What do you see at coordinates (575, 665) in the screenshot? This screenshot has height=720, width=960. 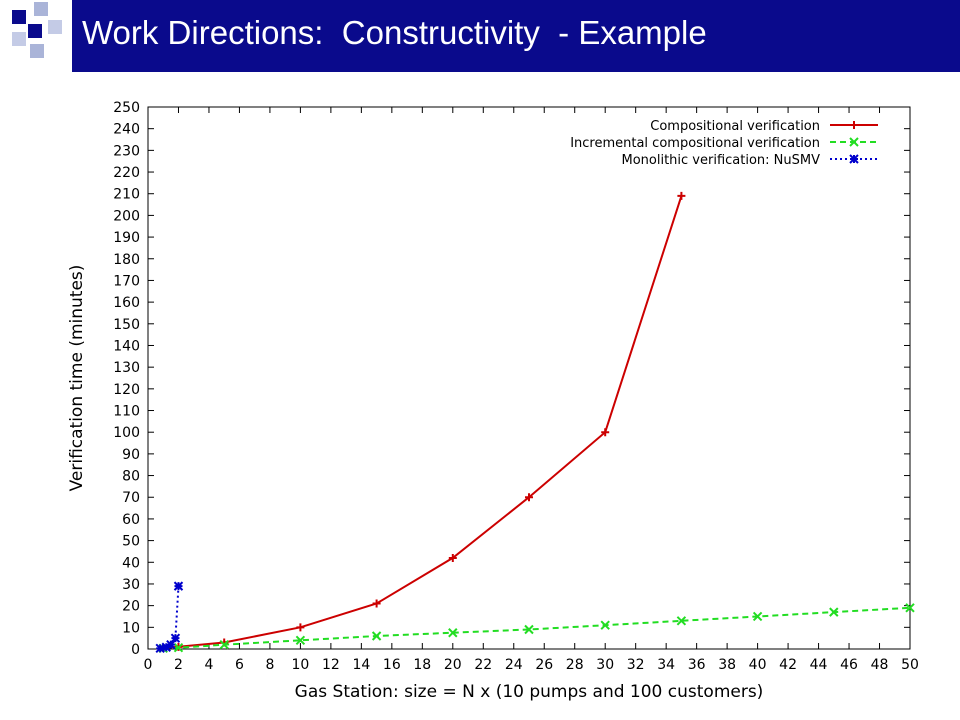 I see `x-tick-label: 28` at bounding box center [575, 665].